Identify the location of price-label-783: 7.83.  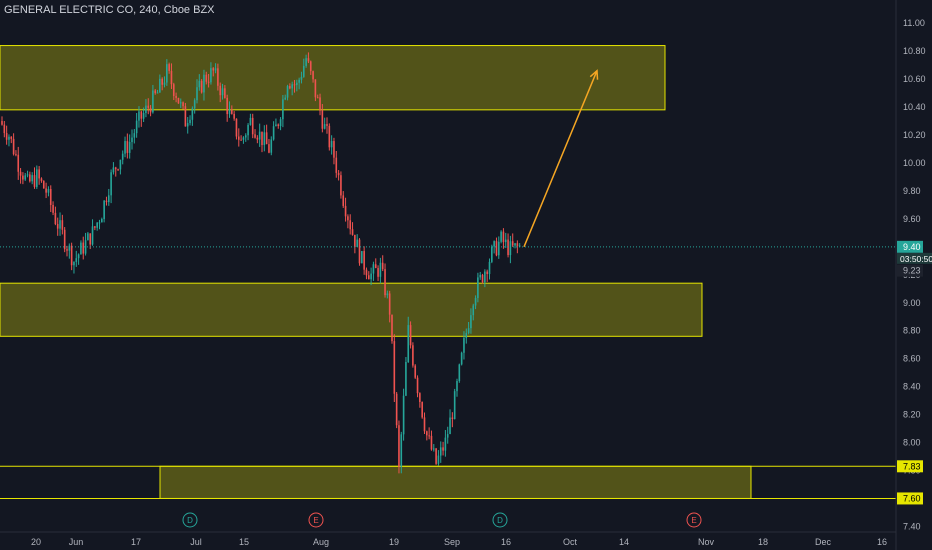
(912, 466).